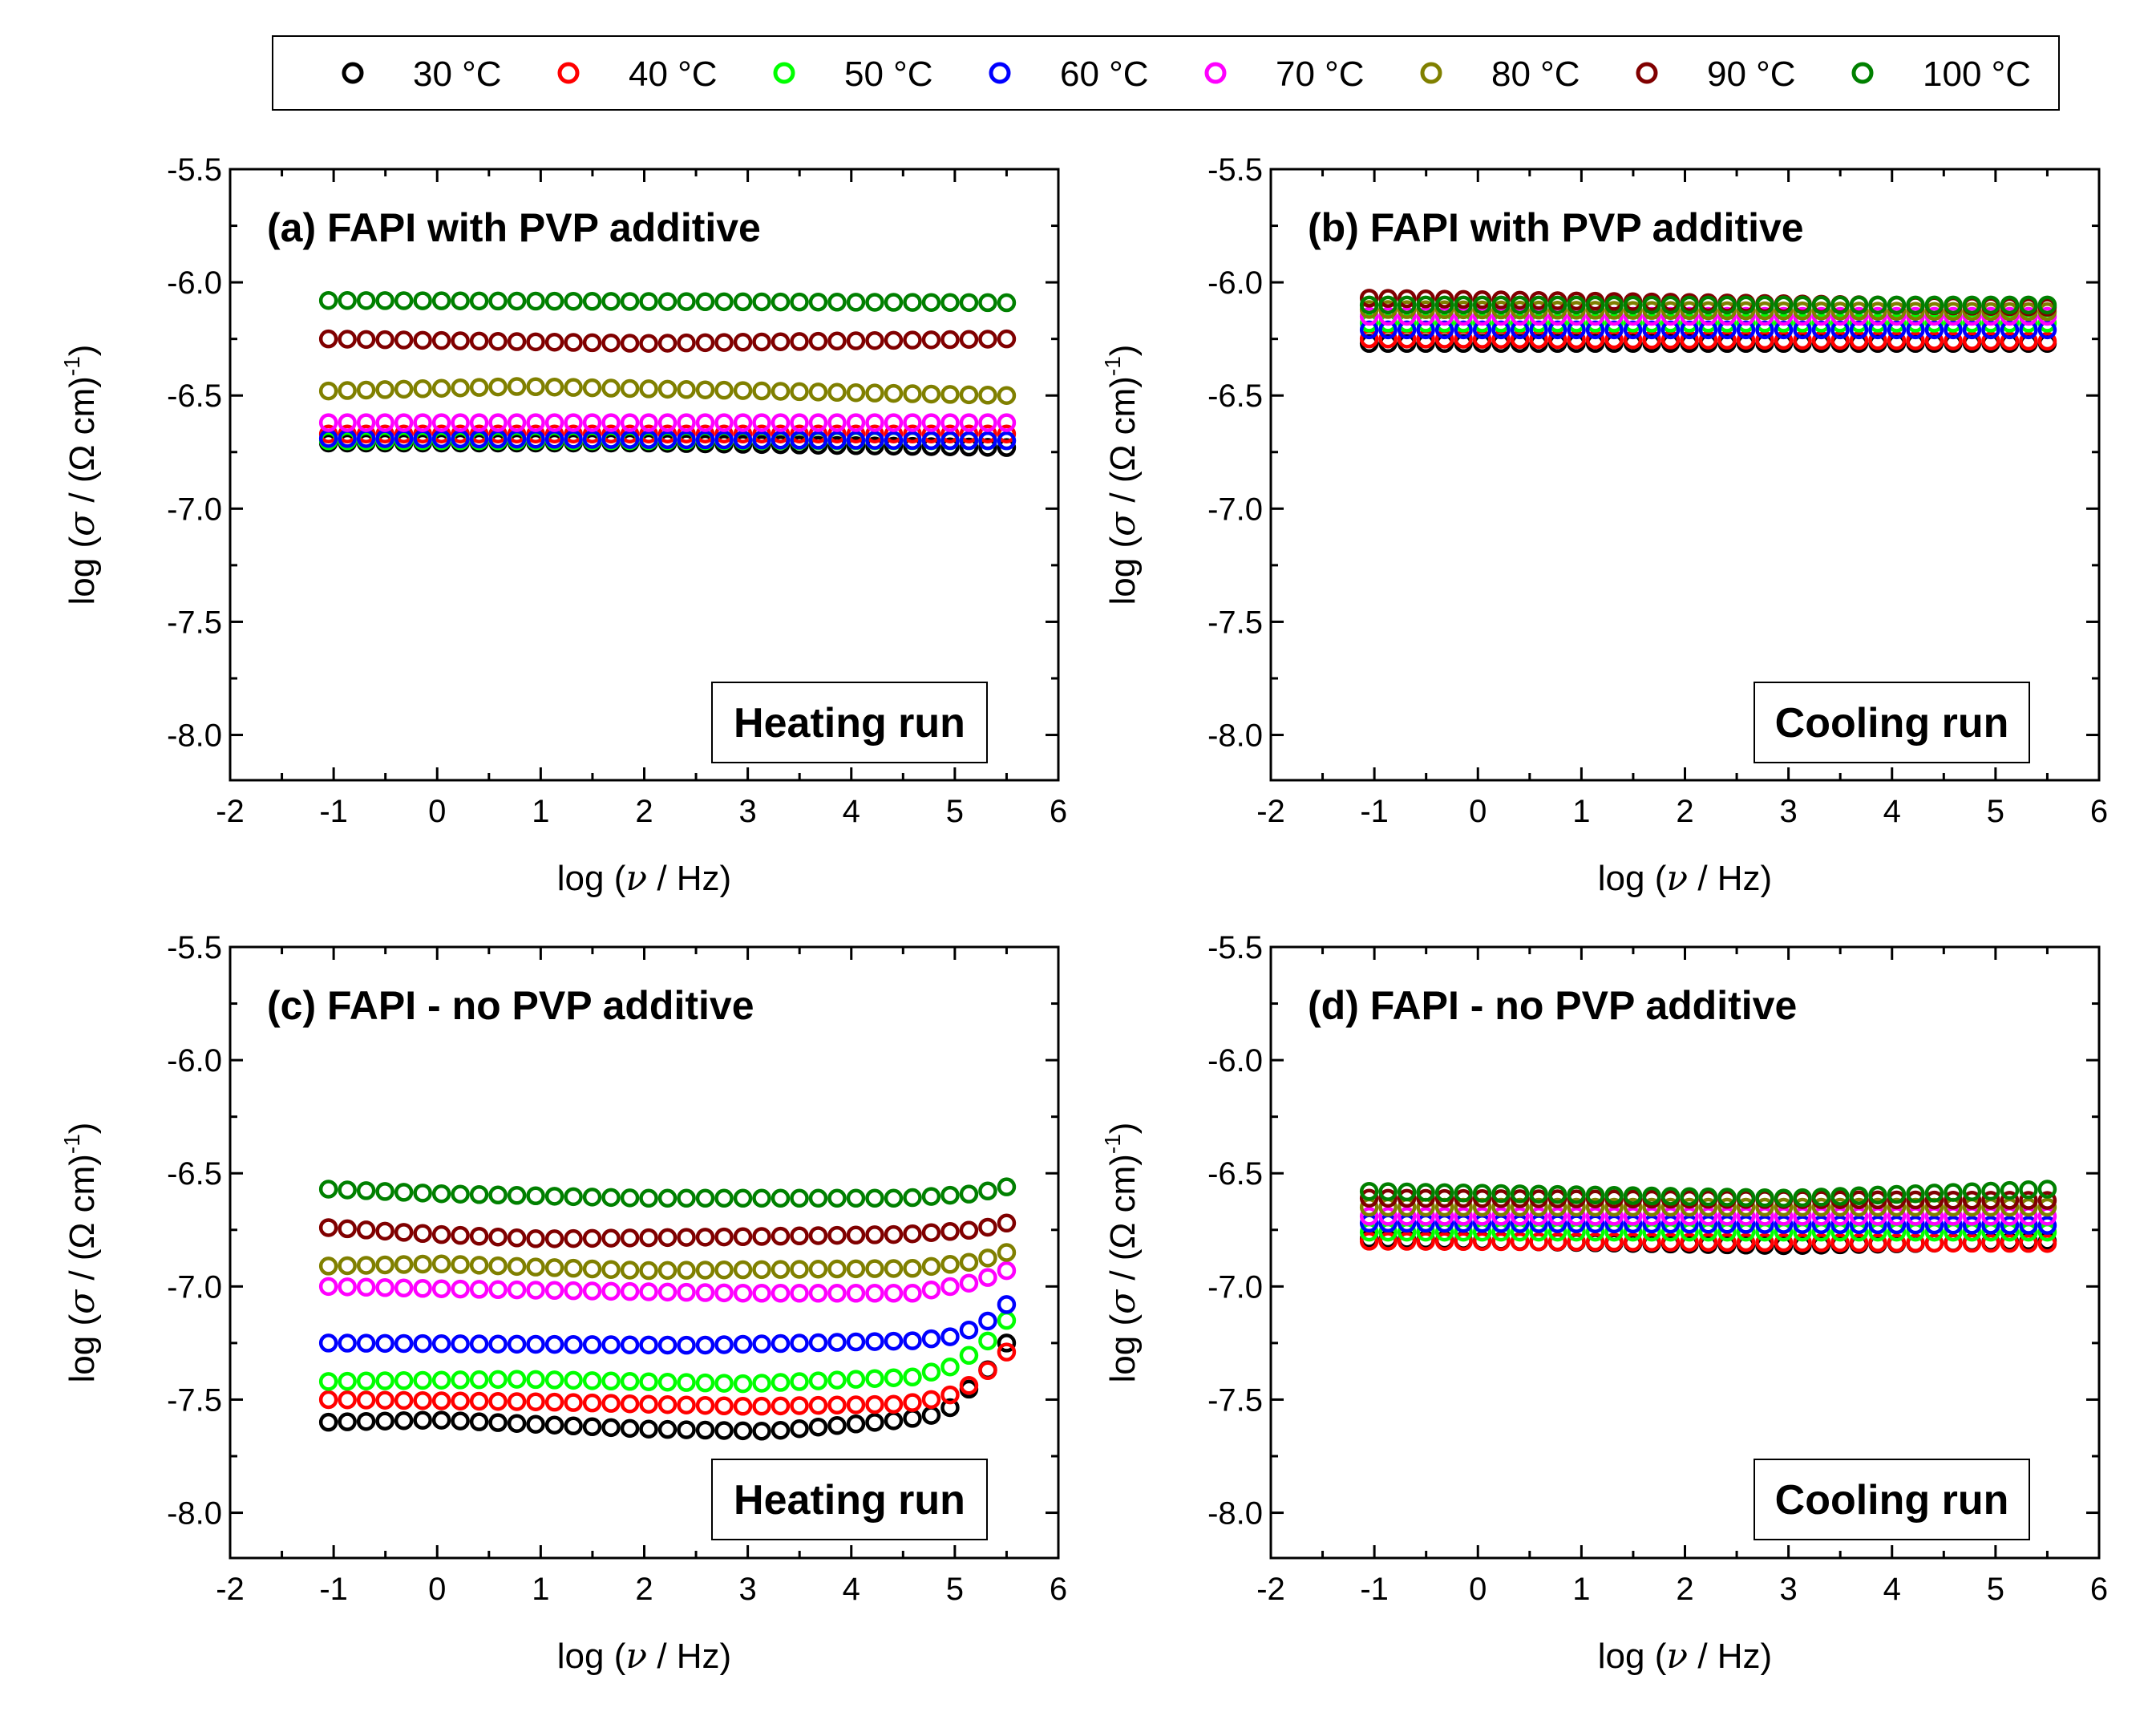 This screenshot has width=2156, height=1728. I want to click on x-axis-title-prefix: log (, so click(1633, 1656).